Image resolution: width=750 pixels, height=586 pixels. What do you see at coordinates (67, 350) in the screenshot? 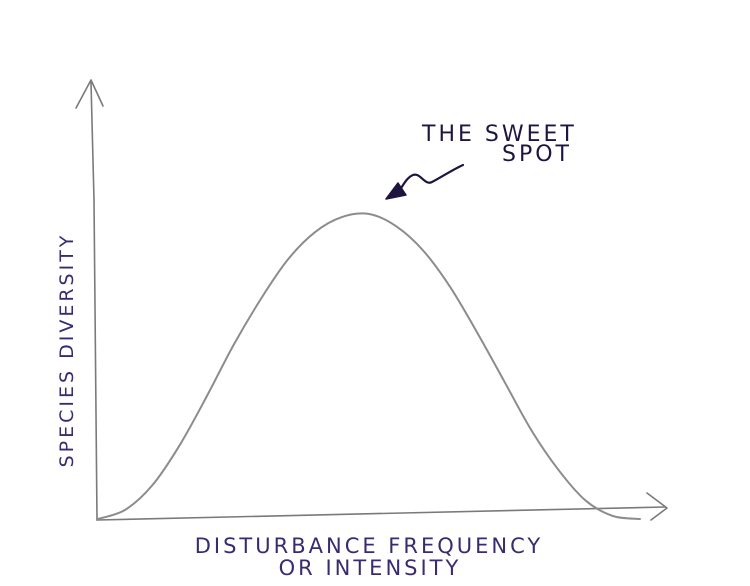
I see `y-axis-label: SPECIES DIVERSITY` at bounding box center [67, 350].